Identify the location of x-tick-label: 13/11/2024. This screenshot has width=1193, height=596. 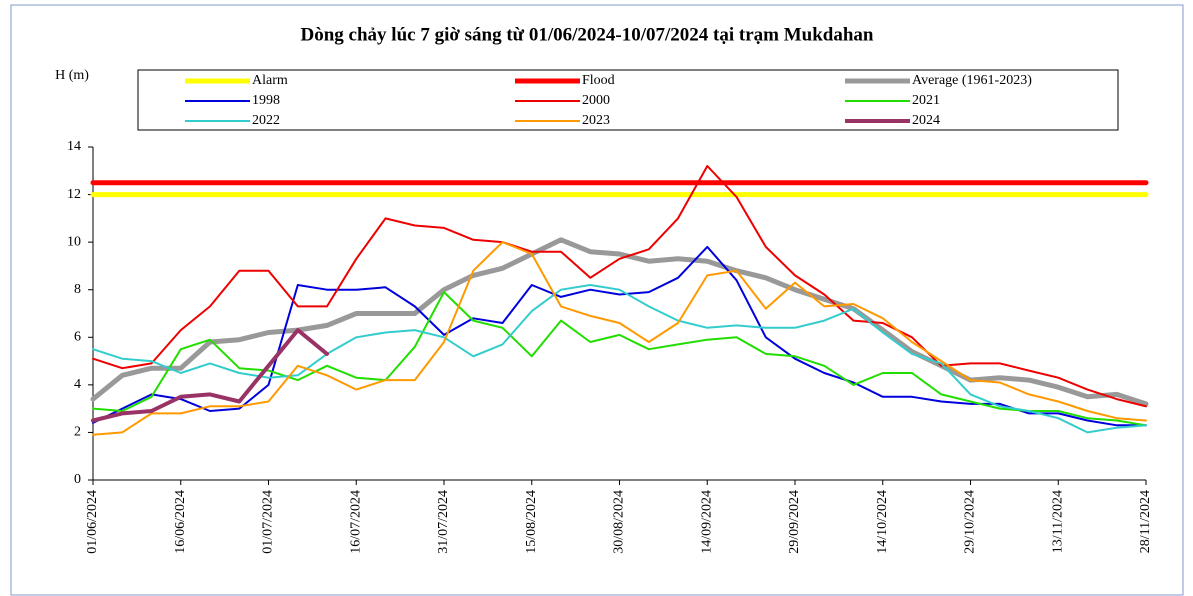
(1057, 521).